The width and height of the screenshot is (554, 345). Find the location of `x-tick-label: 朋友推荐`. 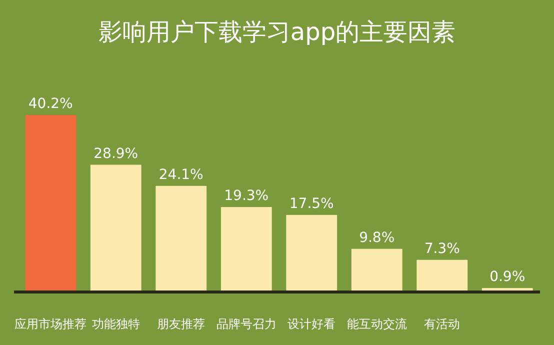

x-tick-label: 朋友推荐 is located at coordinates (181, 324).